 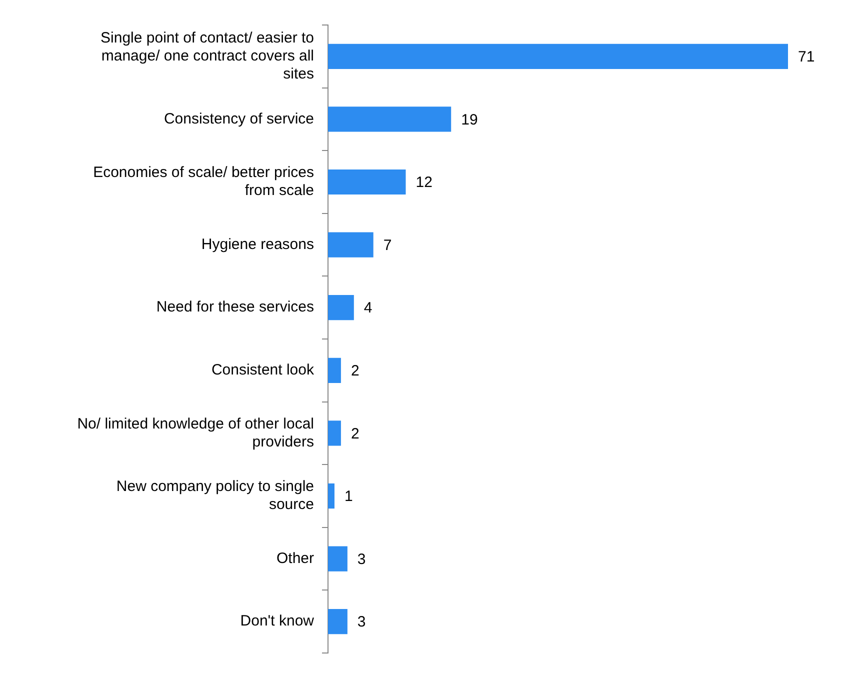 I want to click on y-tick-label: No/ limited knowledge of other local providers, so click(x=195, y=432).